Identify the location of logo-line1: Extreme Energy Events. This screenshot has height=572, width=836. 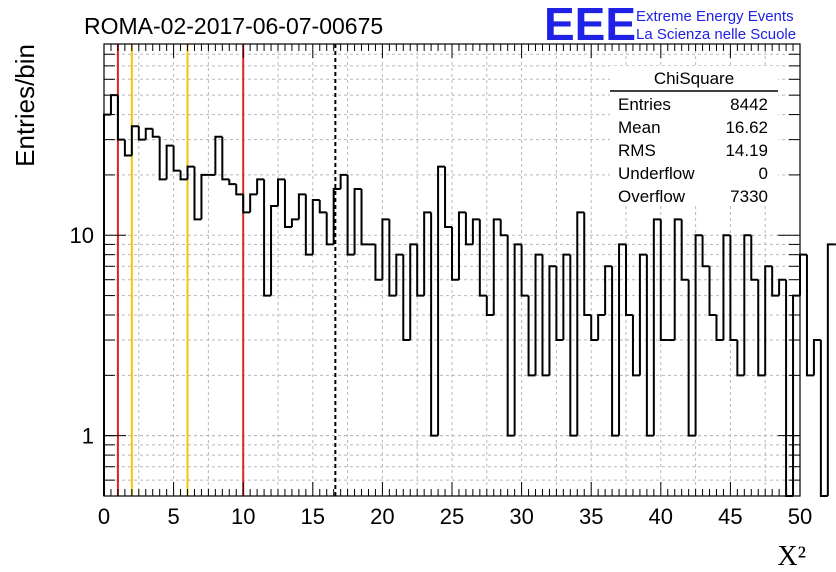
(715, 16).